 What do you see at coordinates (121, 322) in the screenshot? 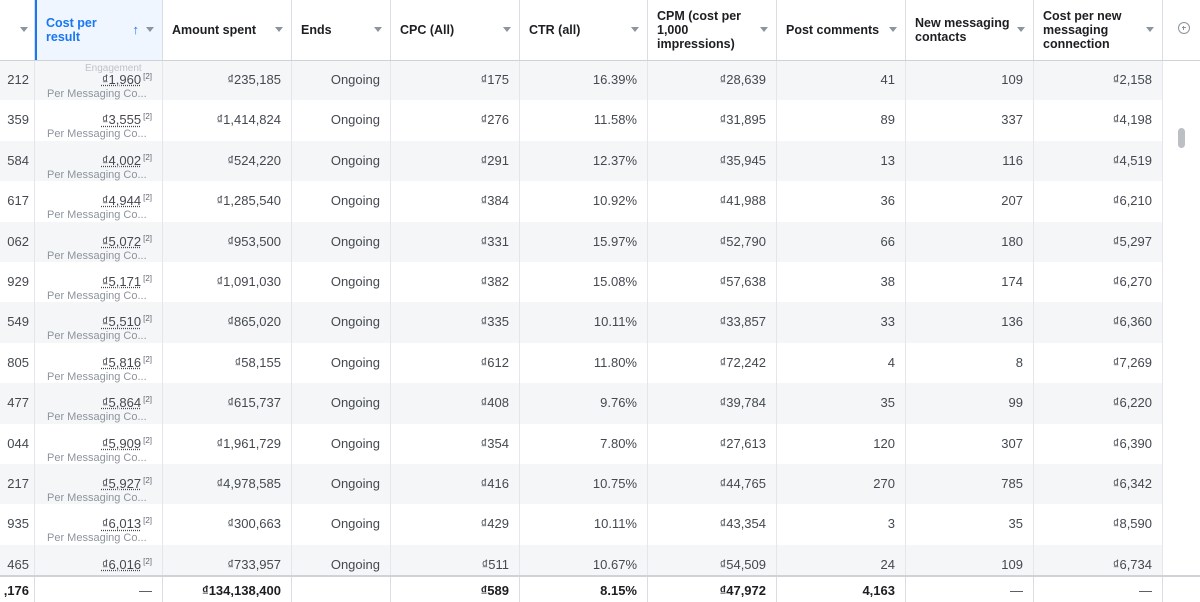
I see `cost-per-result-amount: ₫5,510` at bounding box center [121, 322].